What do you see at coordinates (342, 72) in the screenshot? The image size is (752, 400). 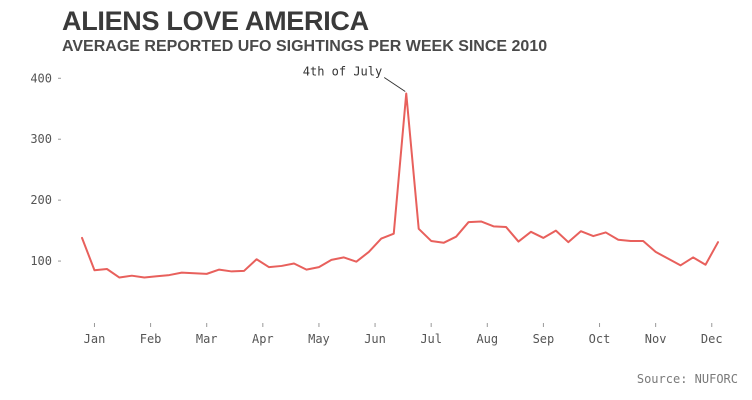 I see `annotation-label: 4th of July` at bounding box center [342, 72].